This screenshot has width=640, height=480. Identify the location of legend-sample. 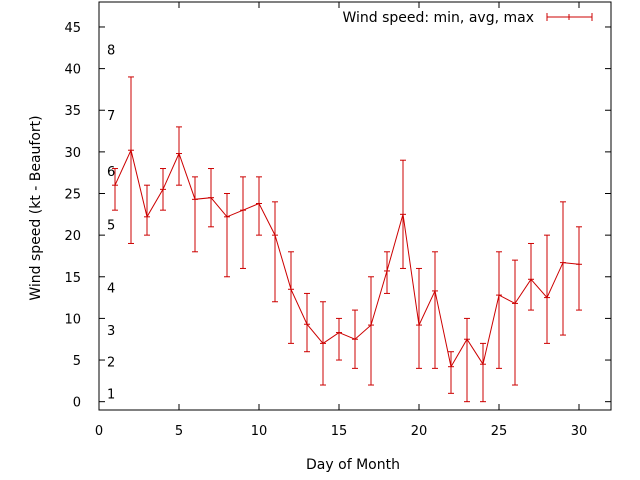
(569, 17).